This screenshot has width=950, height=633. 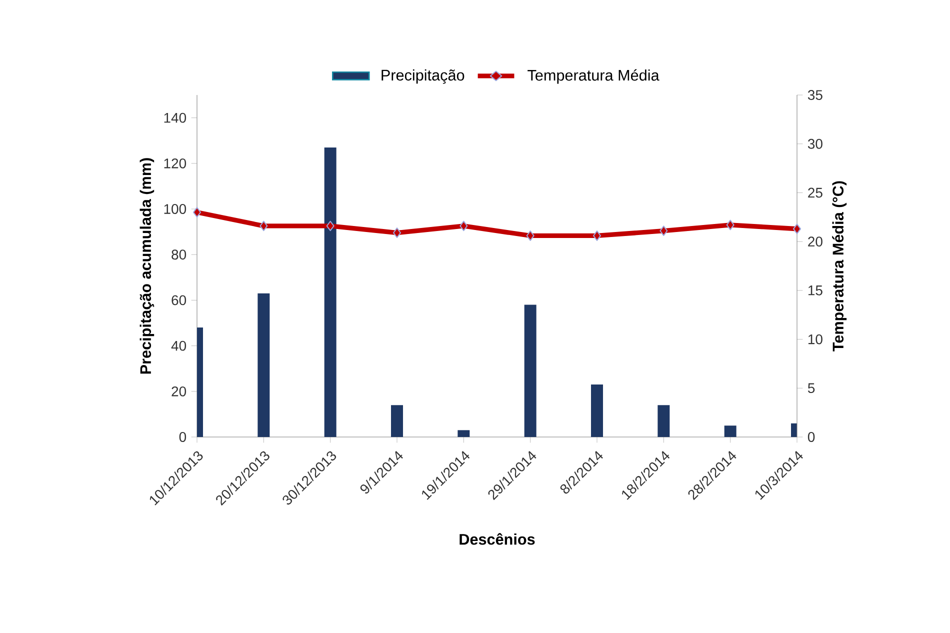 What do you see at coordinates (811, 388) in the screenshot?
I see `y2-tick-label: 5` at bounding box center [811, 388].